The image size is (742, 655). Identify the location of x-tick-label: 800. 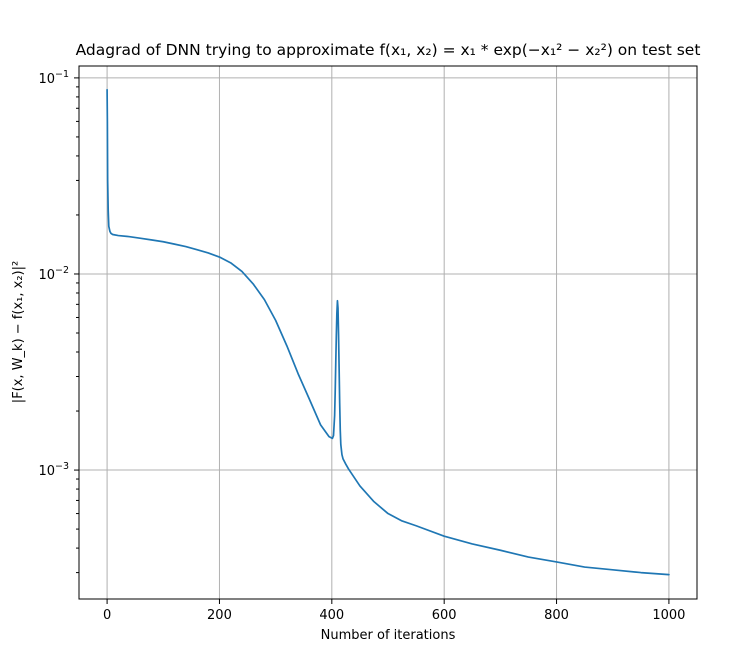
(556, 615).